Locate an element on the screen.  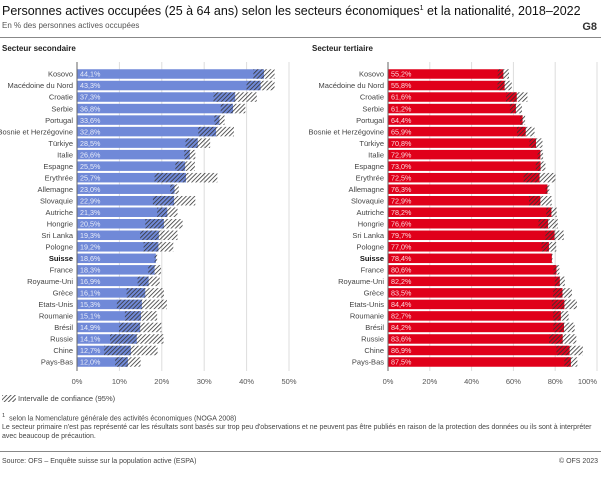
chart-subtitle: En % des personnes actives occupées is located at coordinates (71, 25).